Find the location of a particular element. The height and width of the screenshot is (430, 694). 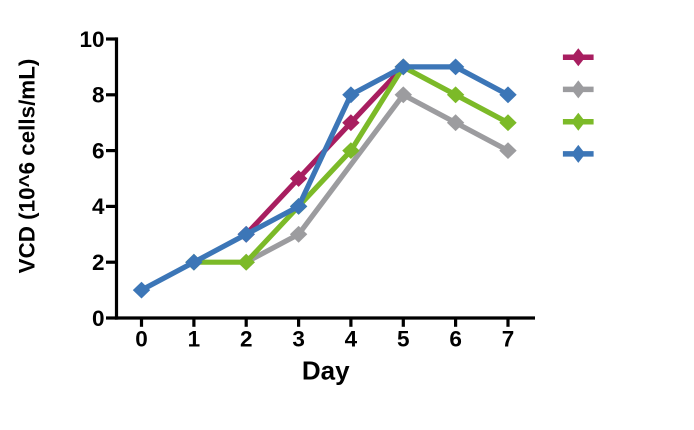

svg-text: 1 is located at coordinates (194, 339).